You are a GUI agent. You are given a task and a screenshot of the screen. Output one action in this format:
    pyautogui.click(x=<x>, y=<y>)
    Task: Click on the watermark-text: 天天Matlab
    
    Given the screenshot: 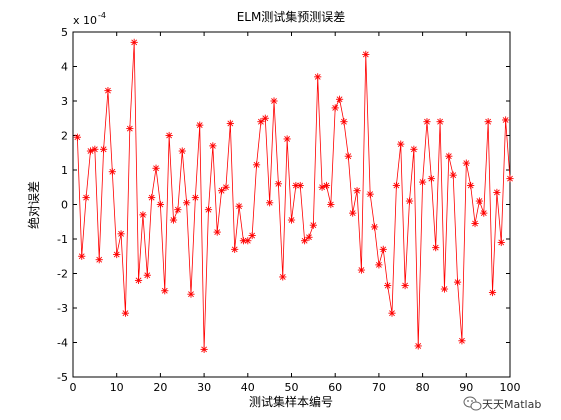 What is the action you would take?
    pyautogui.click(x=511, y=404)
    